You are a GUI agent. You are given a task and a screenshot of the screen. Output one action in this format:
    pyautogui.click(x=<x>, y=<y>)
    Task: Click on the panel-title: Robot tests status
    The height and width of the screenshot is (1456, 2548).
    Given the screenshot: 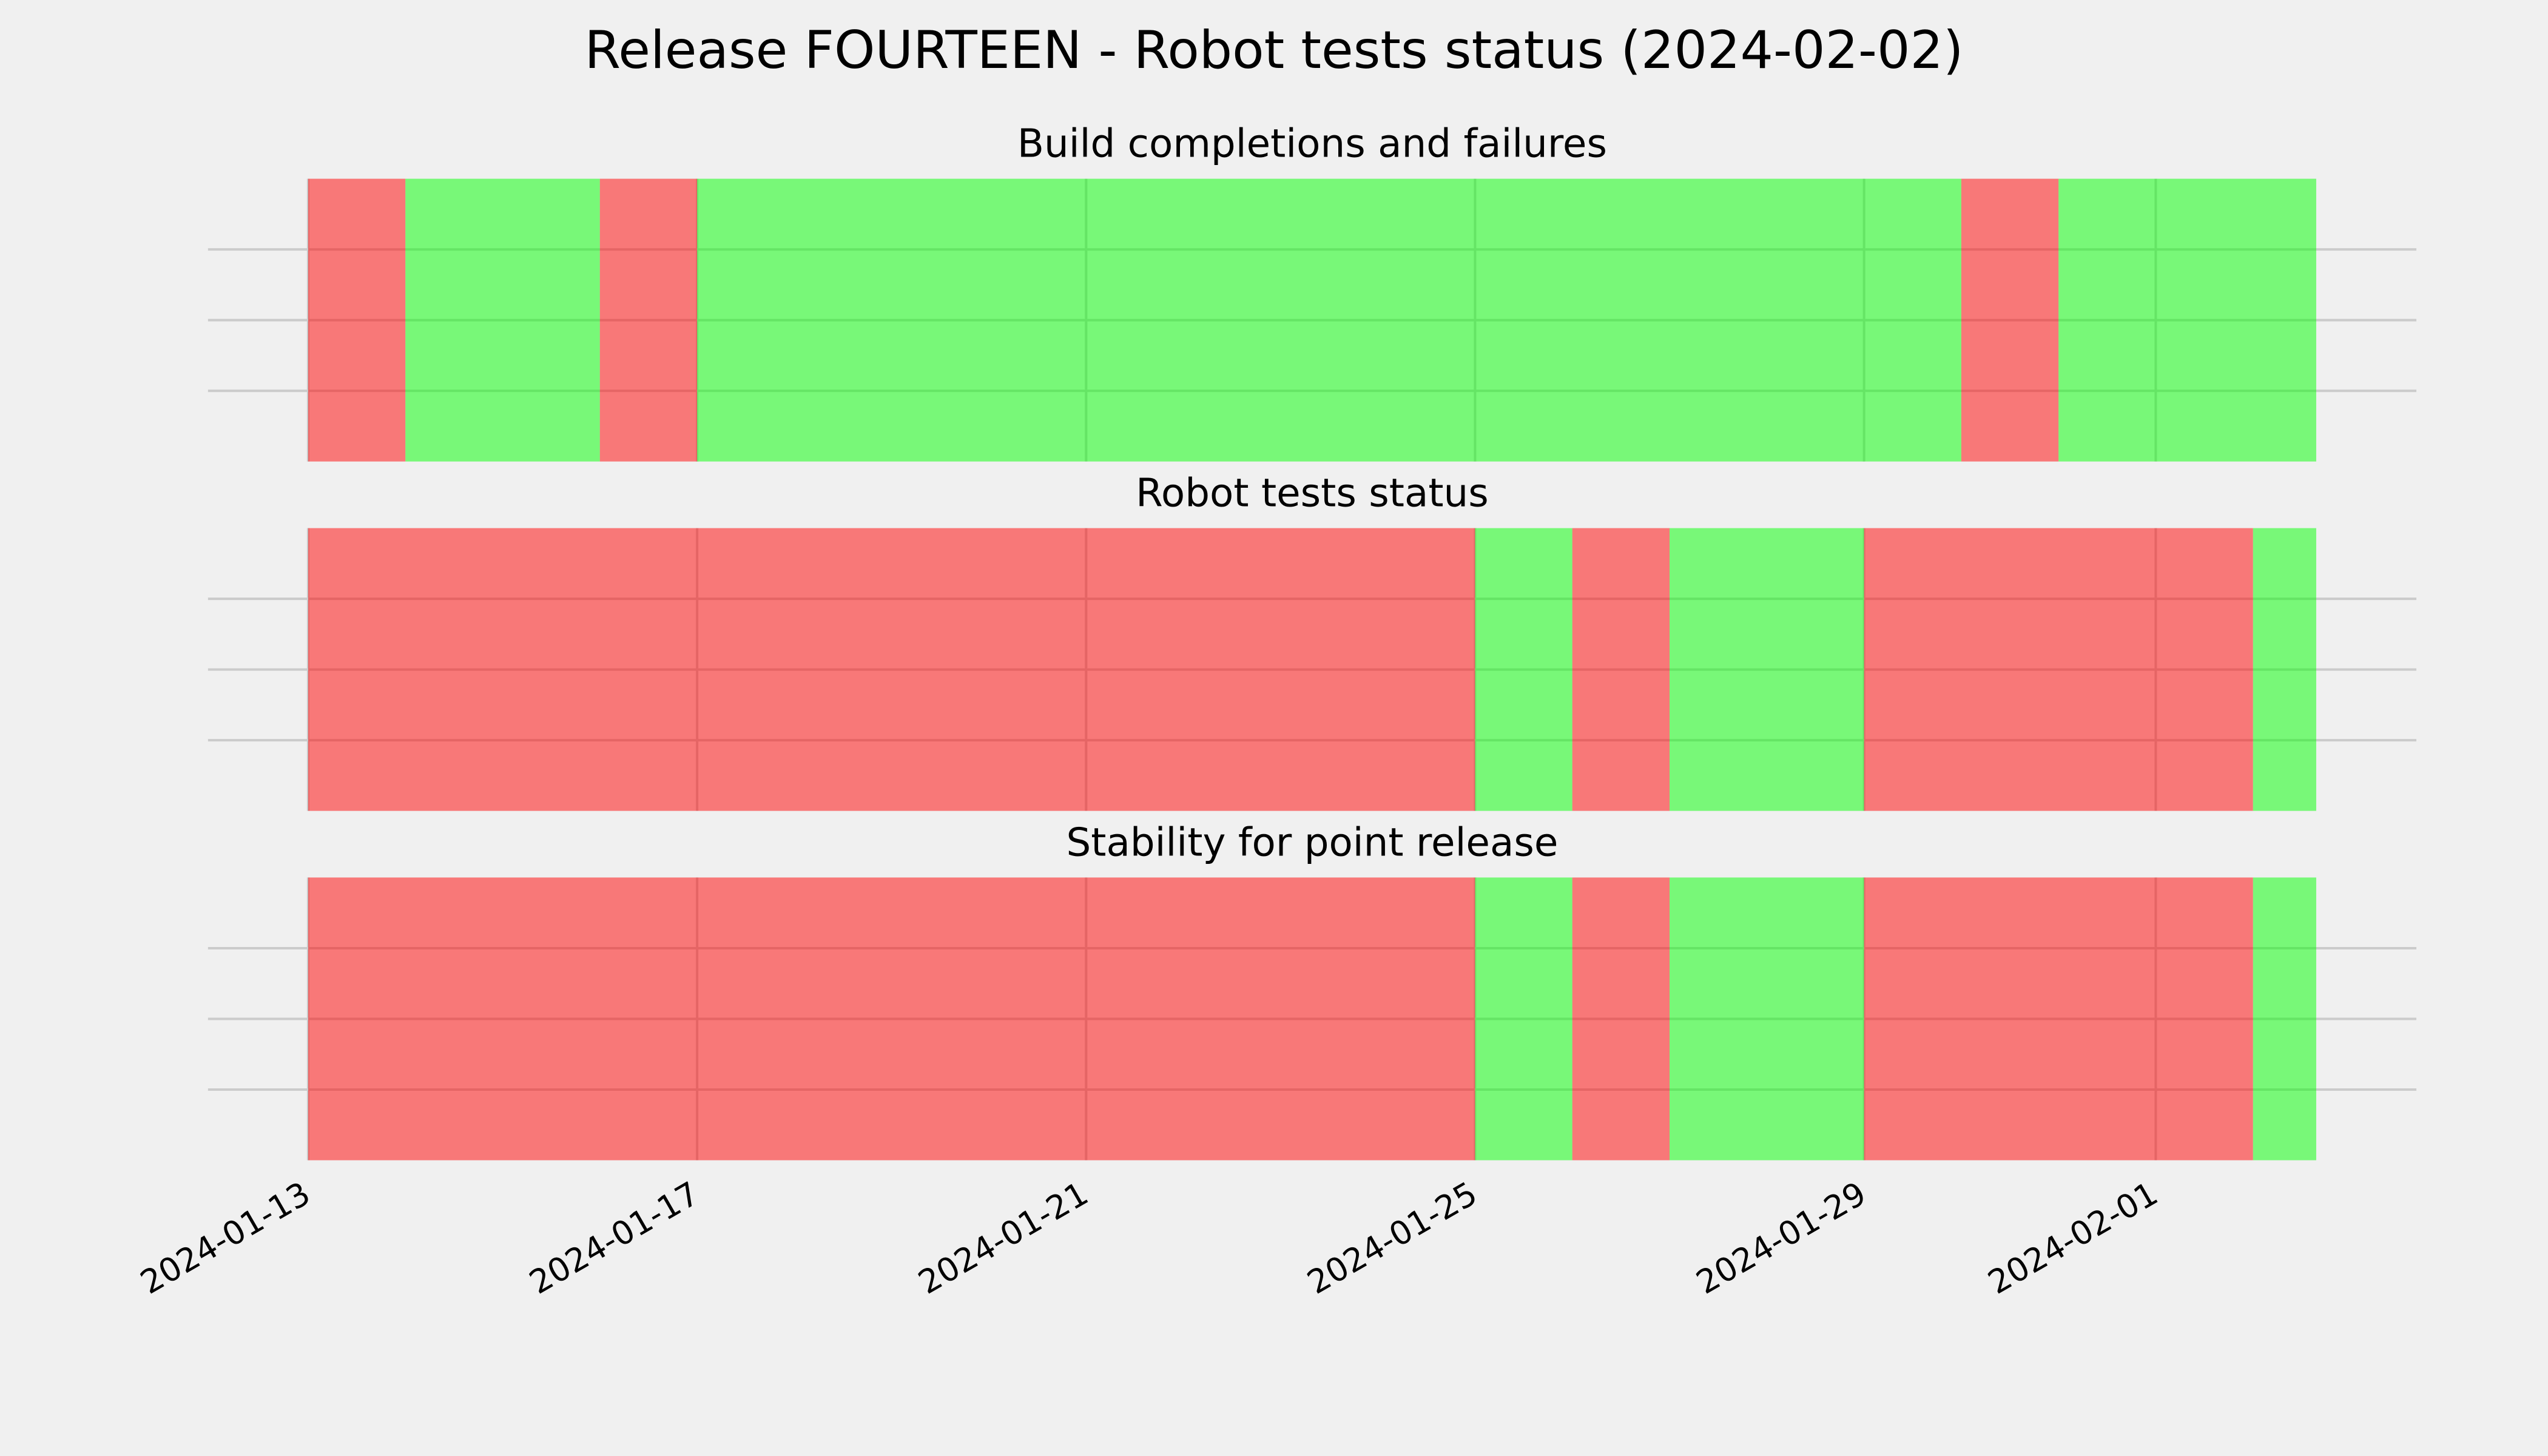 What is the action you would take?
    pyautogui.click(x=1312, y=493)
    